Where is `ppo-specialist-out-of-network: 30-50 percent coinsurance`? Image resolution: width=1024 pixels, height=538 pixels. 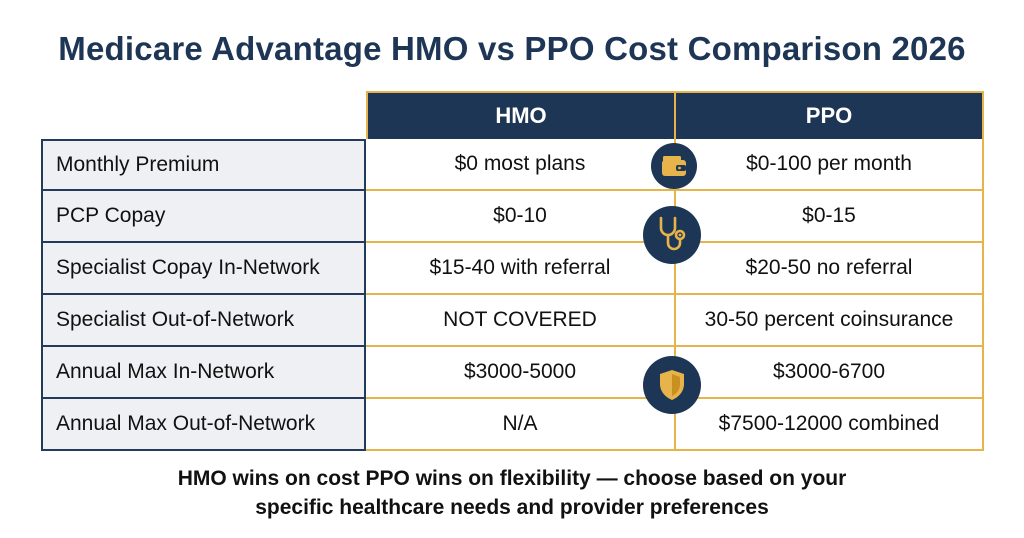
ppo-specialist-out-of-network: 30-50 percent coinsurance is located at coordinates (830, 321).